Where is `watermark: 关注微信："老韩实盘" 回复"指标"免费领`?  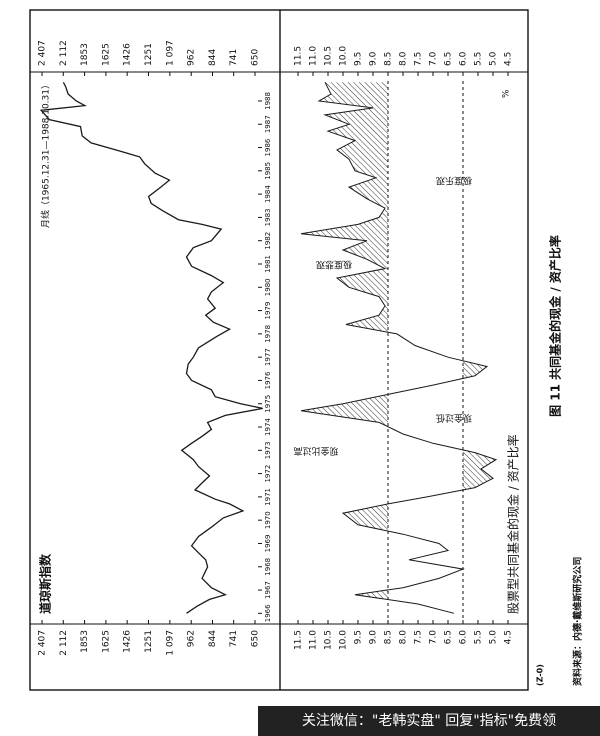 watermark: 关注微信："老韩实盘" 回复"指标"免费领 is located at coordinates (429, 720).